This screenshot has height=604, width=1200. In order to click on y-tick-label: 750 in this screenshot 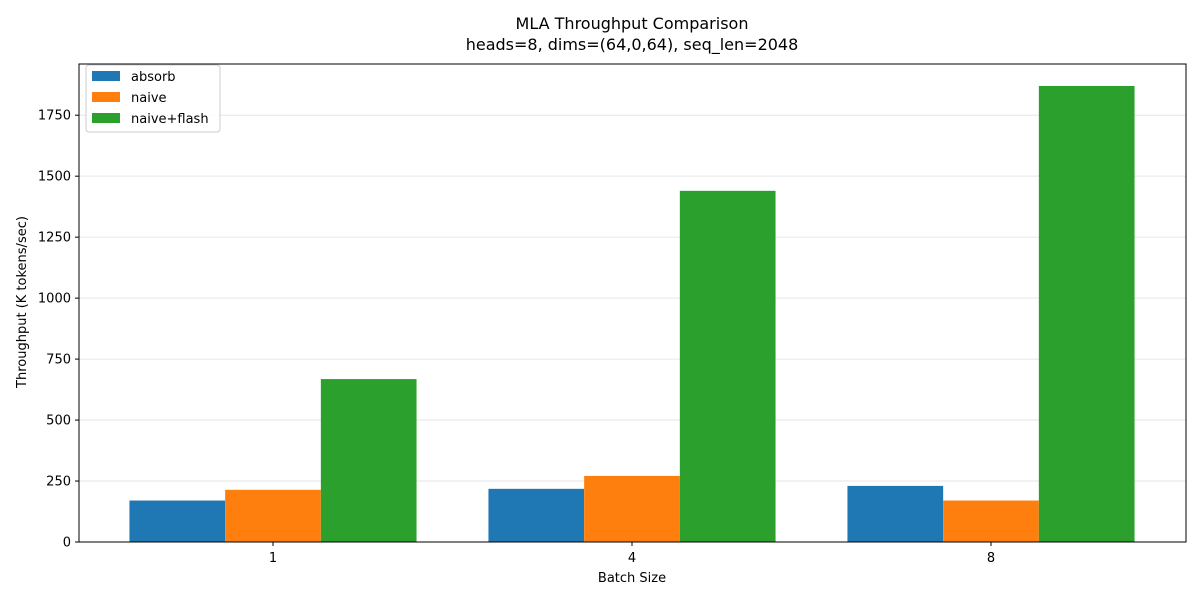, I will do `click(58, 360)`.